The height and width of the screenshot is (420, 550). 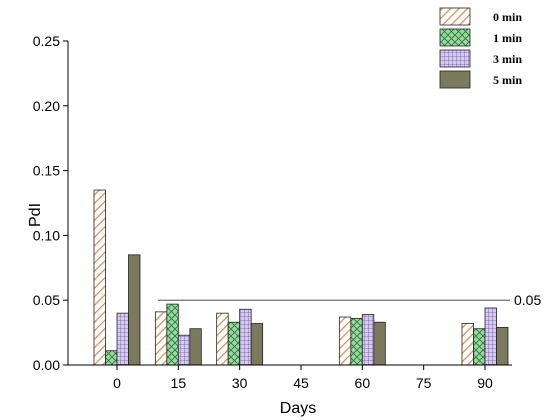 I want to click on legend: 0 min 1 min 3 min 5 min, so click(x=480, y=48).